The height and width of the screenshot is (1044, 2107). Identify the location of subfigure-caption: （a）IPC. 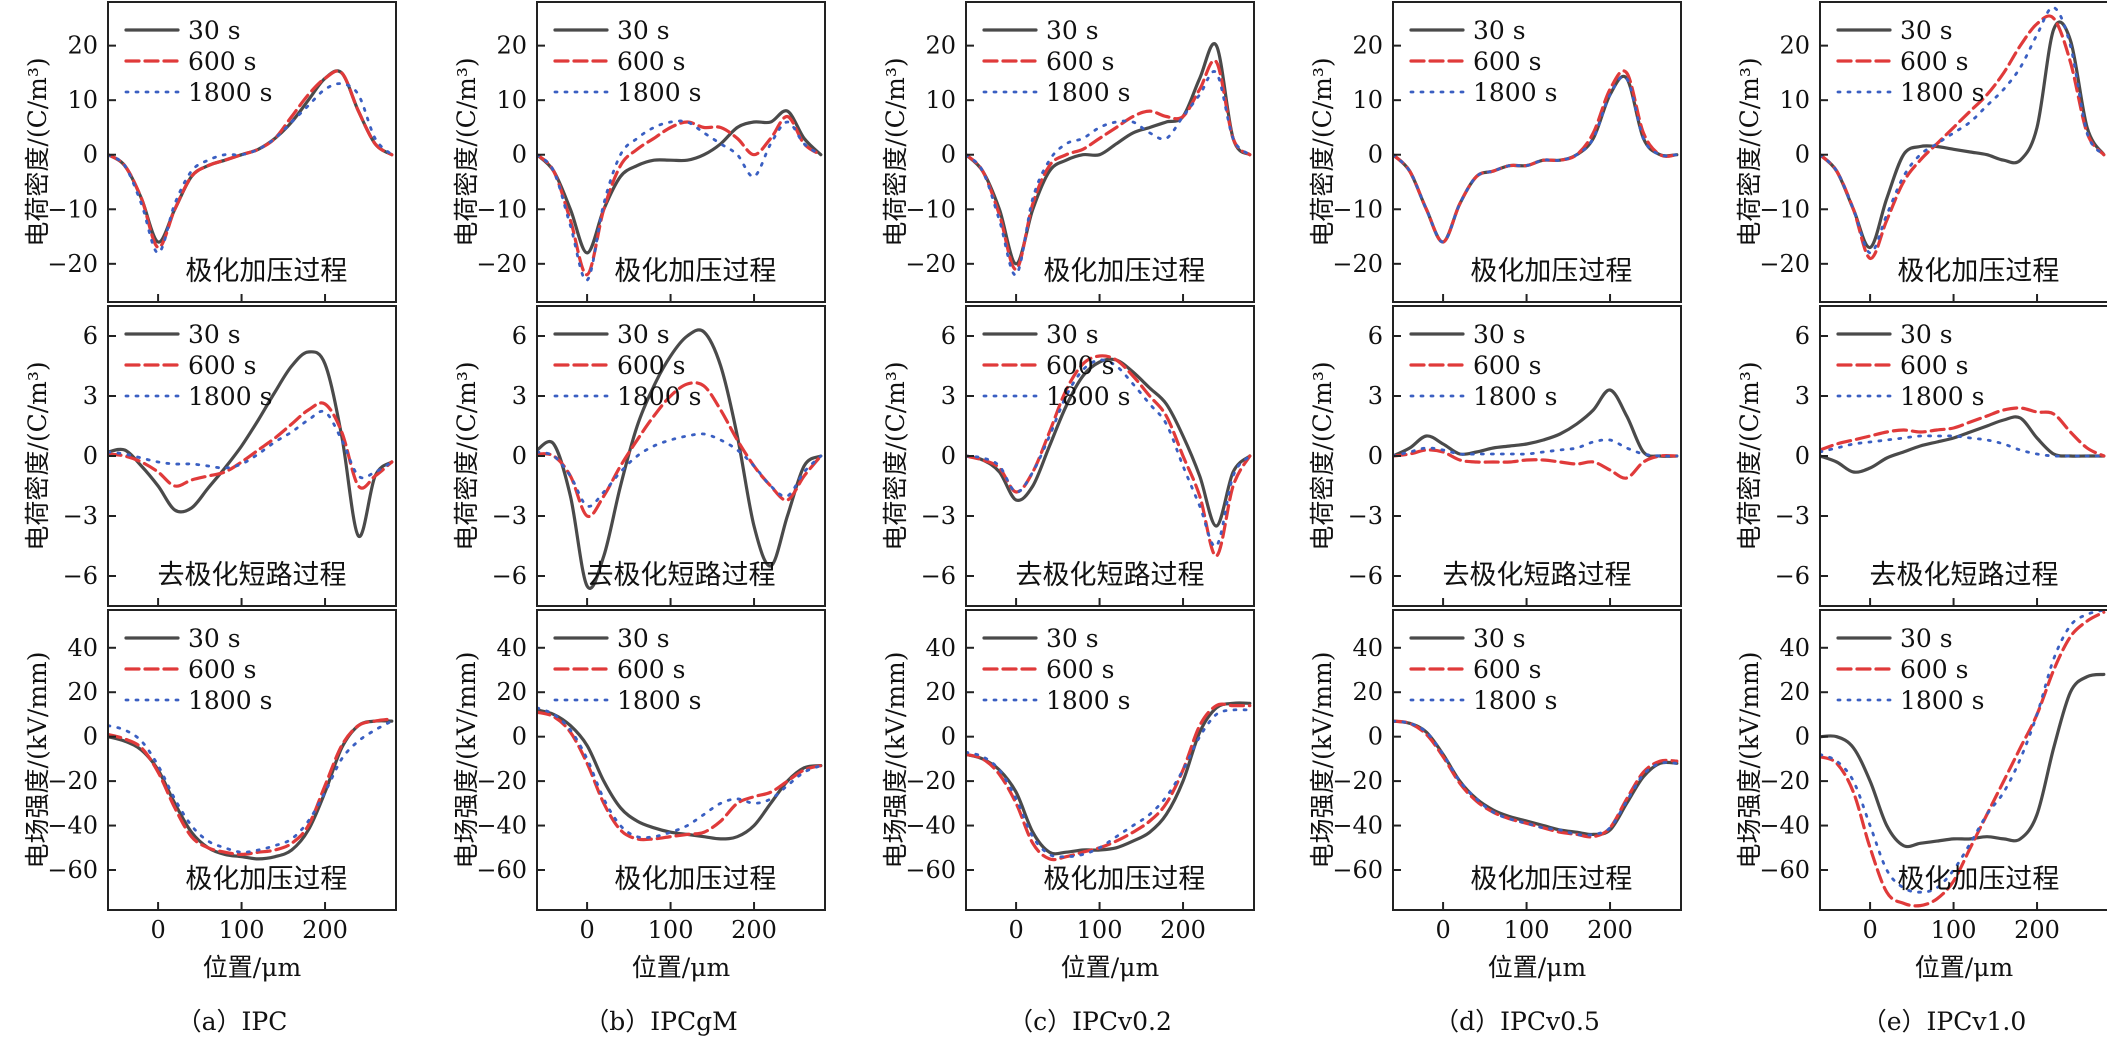
(232, 1021).